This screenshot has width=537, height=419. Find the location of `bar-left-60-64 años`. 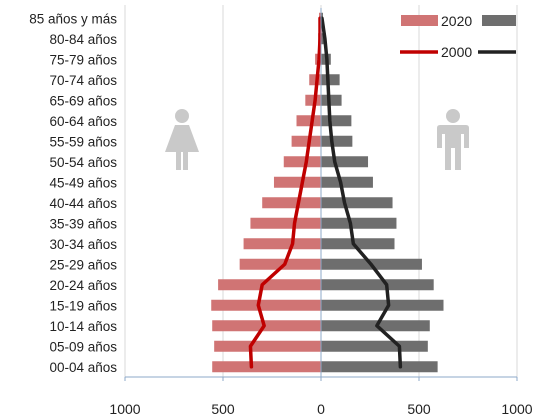

bar-left-60-64 años is located at coordinates (308, 121).